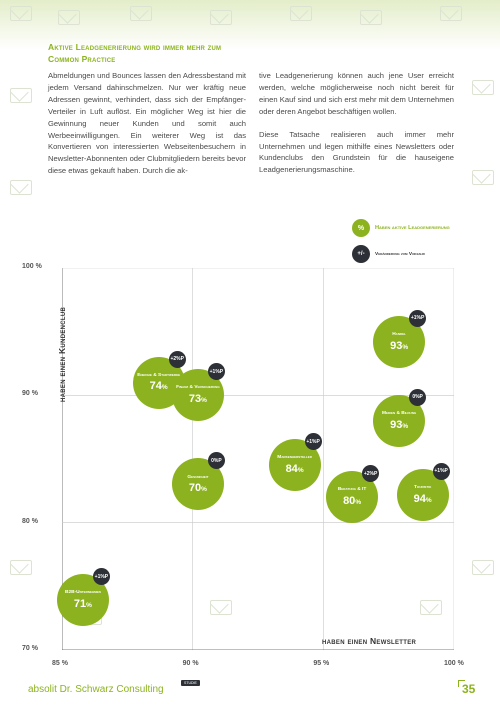 This screenshot has width=500, height=707. Describe the element at coordinates (294, 469) in the screenshot. I see `bubble-value: 84%` at that location.